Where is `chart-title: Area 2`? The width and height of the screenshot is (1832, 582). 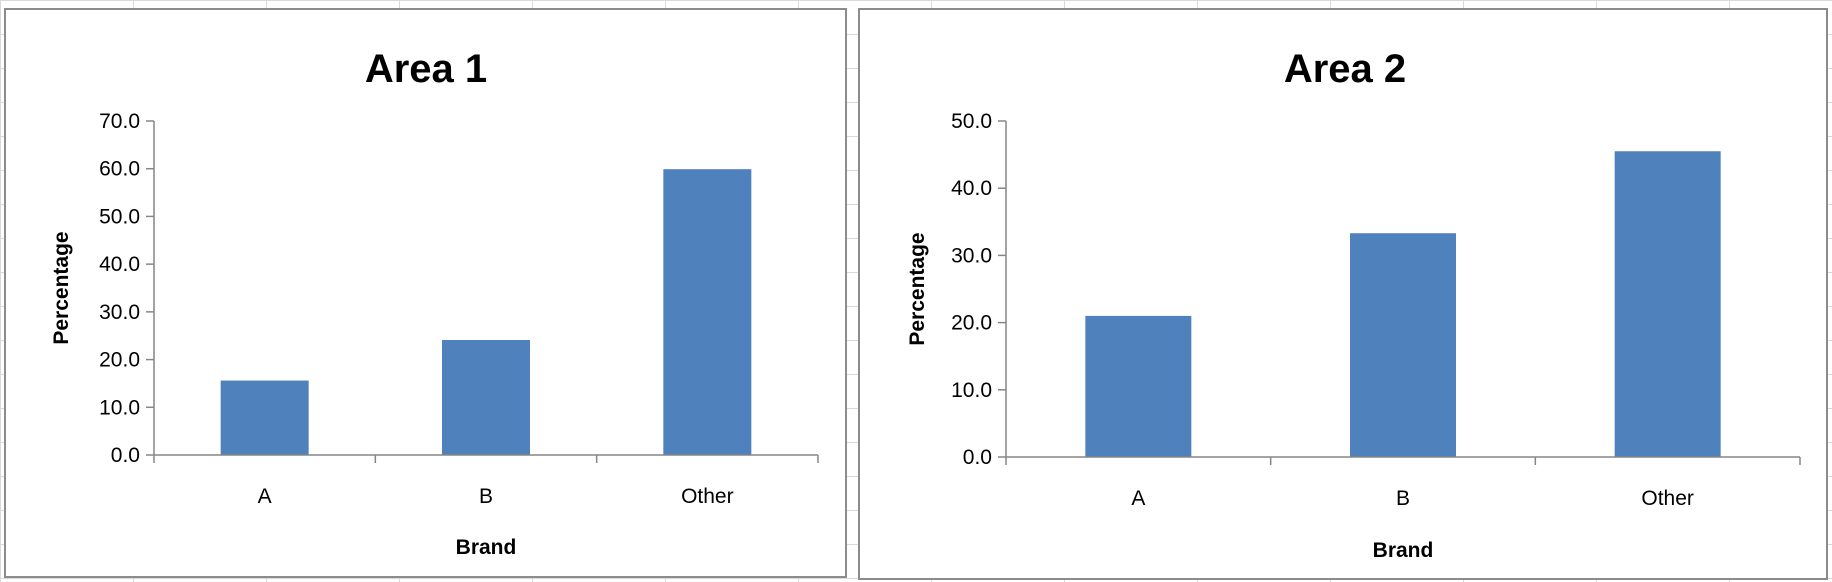
chart-title: Area 2 is located at coordinates (1345, 69).